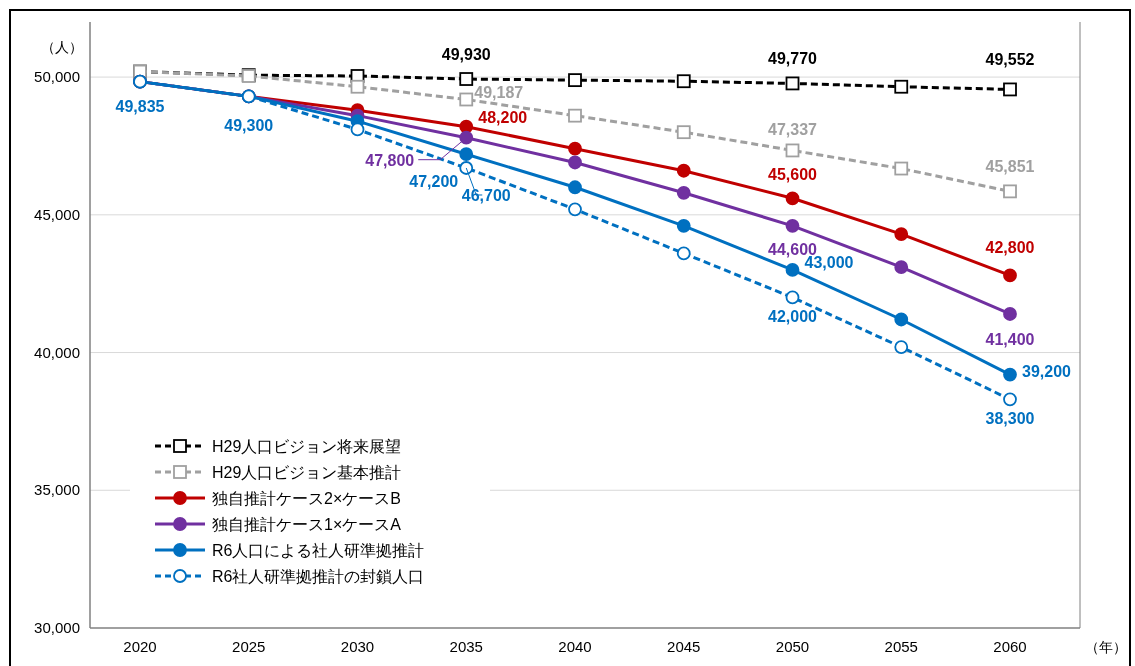 Image resolution: width=1135 pixels, height=666 pixels. What do you see at coordinates (1010, 646) in the screenshot?
I see `x-tick-label: 2060` at bounding box center [1010, 646].